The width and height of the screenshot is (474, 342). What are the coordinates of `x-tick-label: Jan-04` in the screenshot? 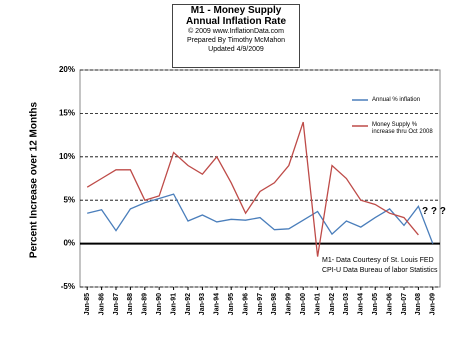 It's located at (361, 304).